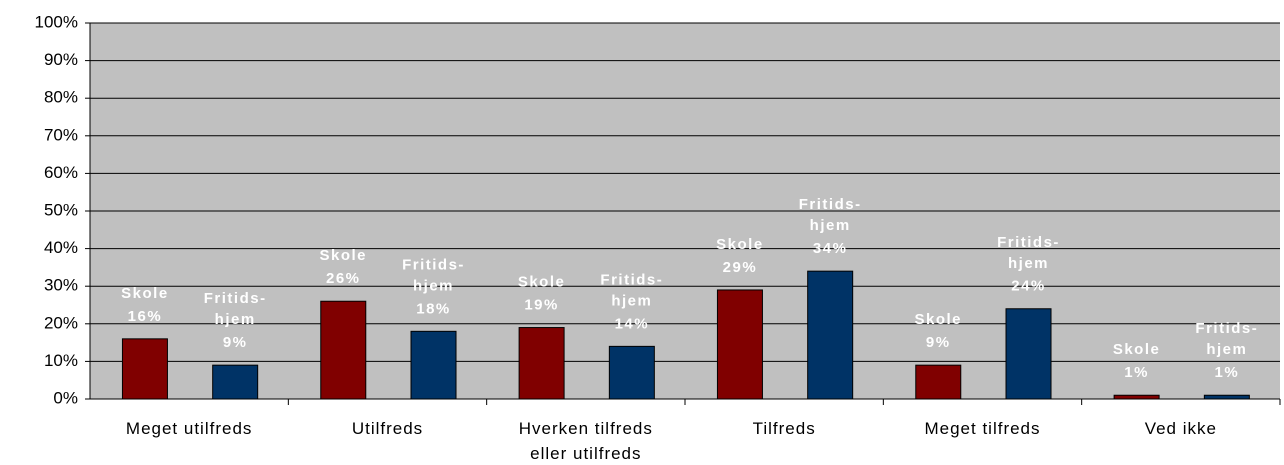  Describe the element at coordinates (343, 278) in the screenshot. I see `value-label: 26%` at that location.